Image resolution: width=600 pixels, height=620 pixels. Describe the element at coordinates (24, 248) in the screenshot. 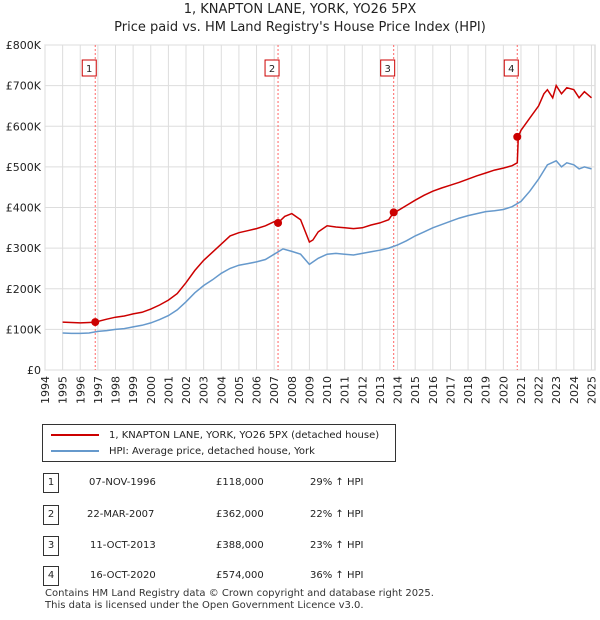

I see `y-tick-label: £300K` at that location.